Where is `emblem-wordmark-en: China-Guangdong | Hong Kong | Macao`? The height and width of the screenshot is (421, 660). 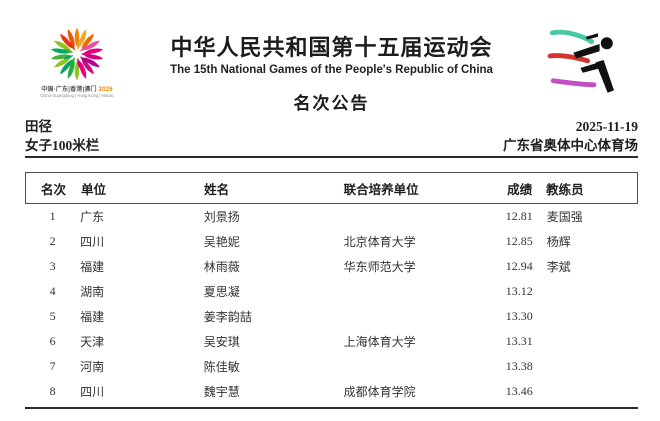
emblem-wordmark-en: China-Guangdong | Hong Kong | Macao is located at coordinates (77, 95).